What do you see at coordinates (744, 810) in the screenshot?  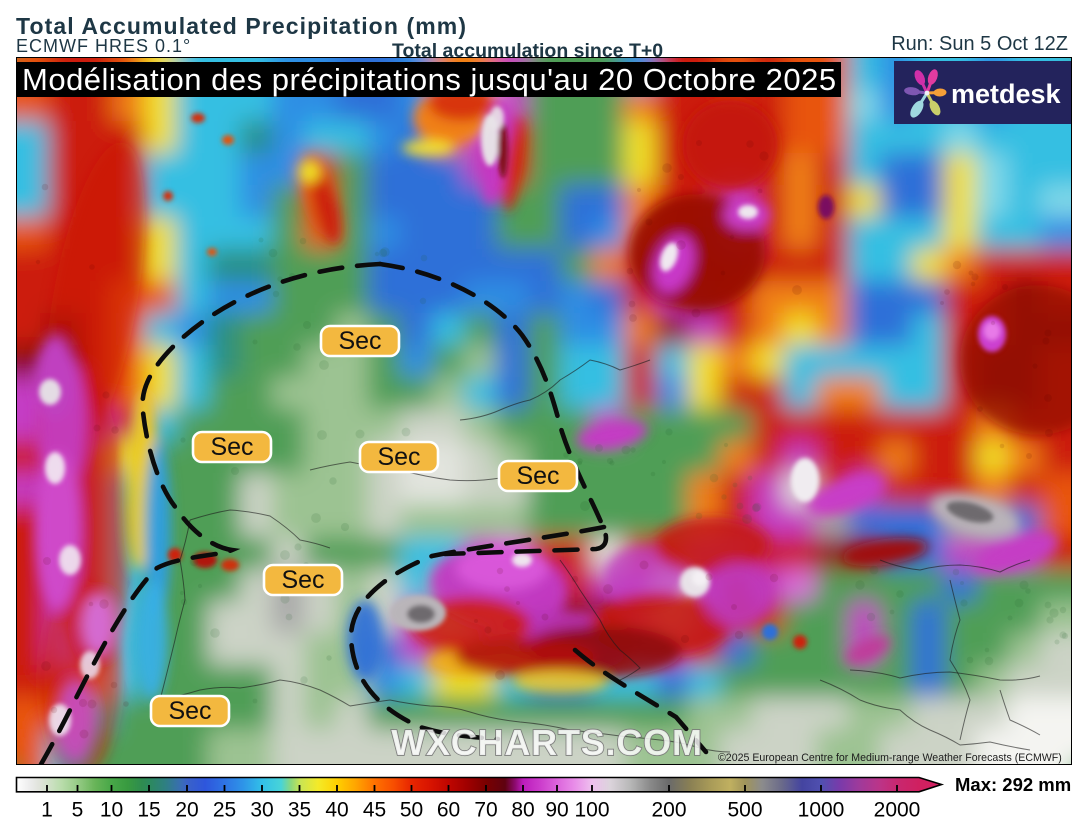 I see `svg-text: 500` at bounding box center [744, 810].